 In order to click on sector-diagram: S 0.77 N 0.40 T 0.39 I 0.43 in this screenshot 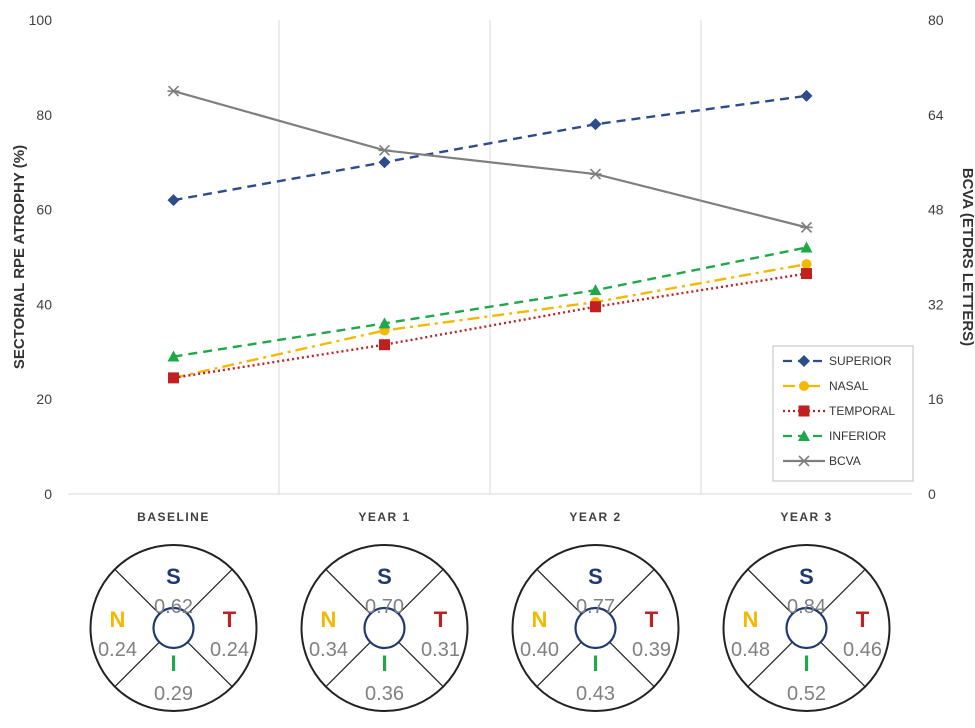, I will do `click(595, 628)`.